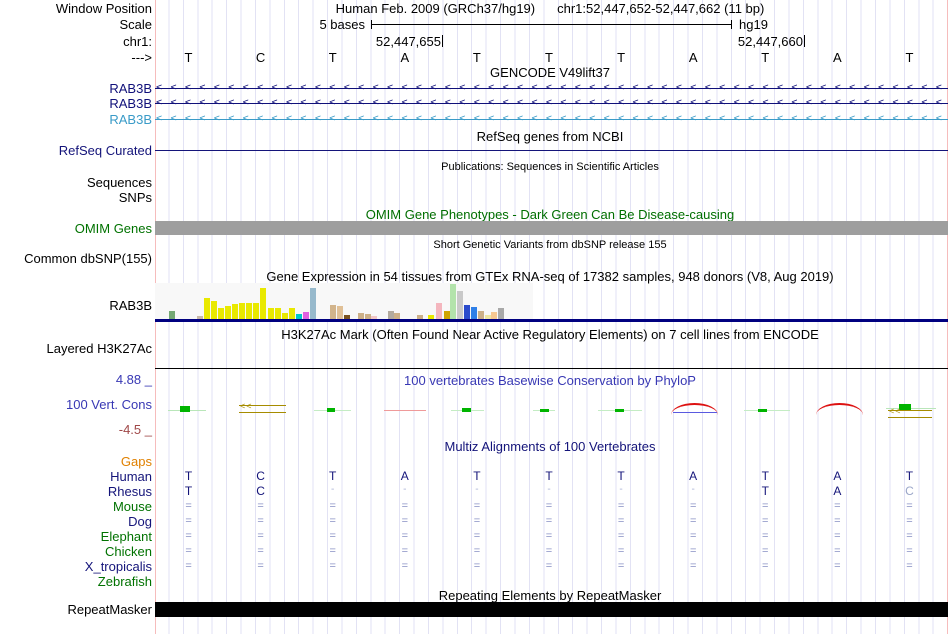 The image size is (950, 634). I want to click on gtex-gene-label: RAB3B, so click(130, 305).